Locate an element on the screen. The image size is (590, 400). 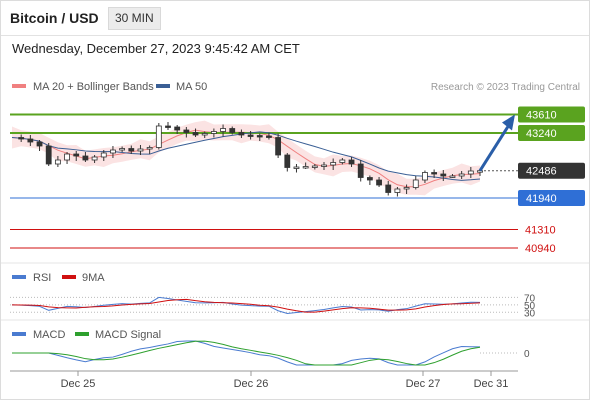
macd-legend-label: MACD is located at coordinates (49, 335).